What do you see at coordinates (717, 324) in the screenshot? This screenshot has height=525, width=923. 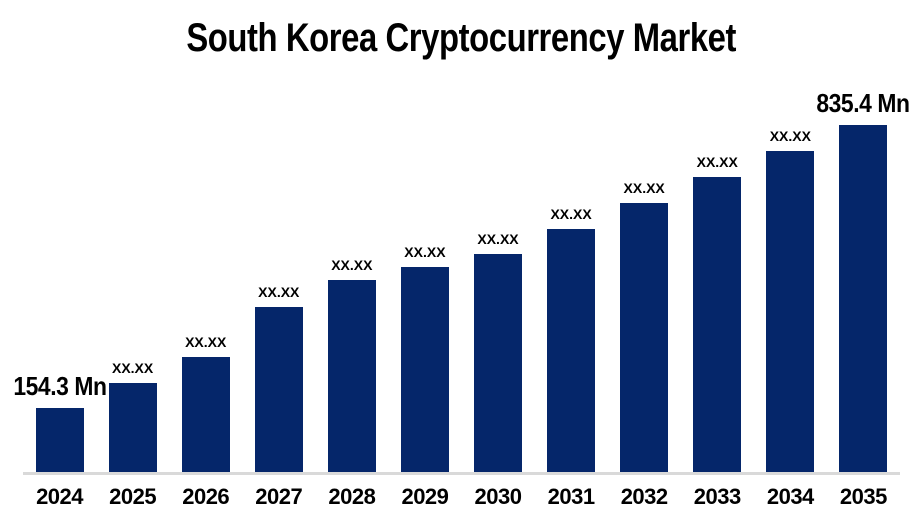 I see `bar-2033` at bounding box center [717, 324].